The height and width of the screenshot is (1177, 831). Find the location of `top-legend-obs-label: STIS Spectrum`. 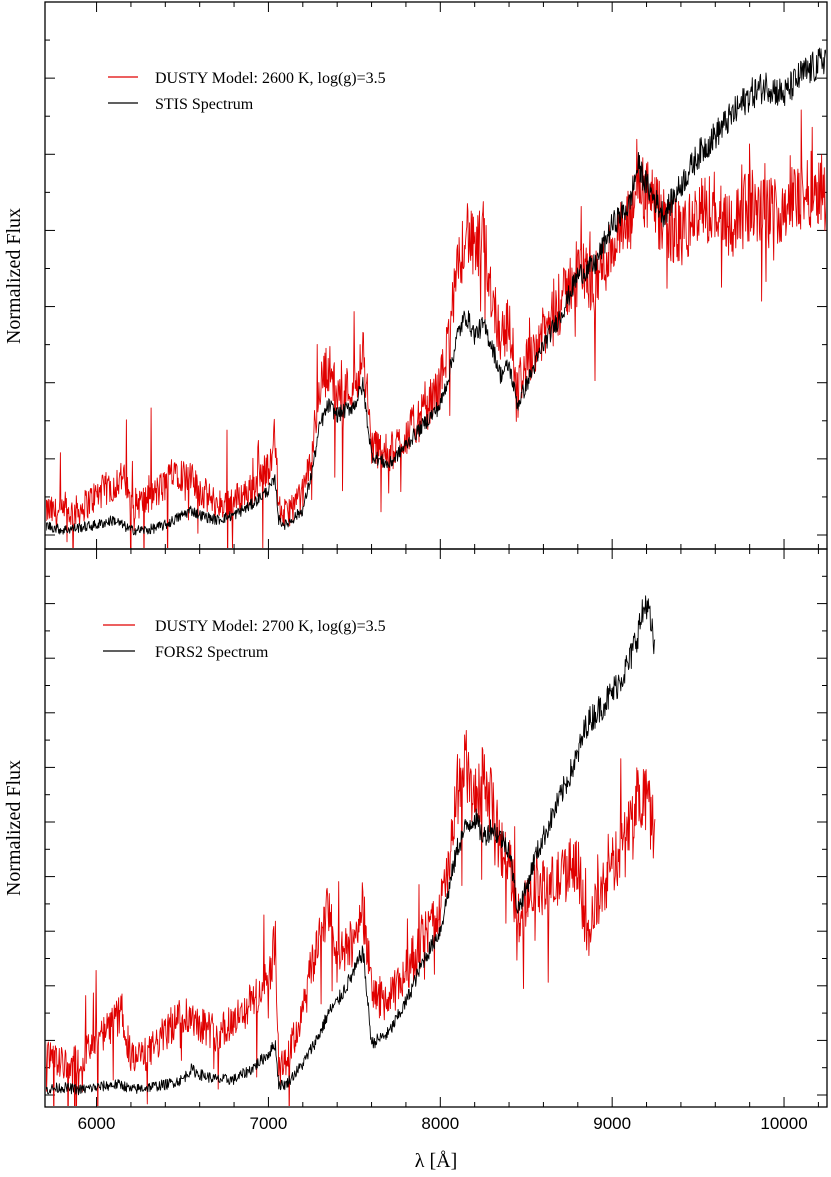

top-legend-obs-label: STIS Spectrum is located at coordinates (204, 104).